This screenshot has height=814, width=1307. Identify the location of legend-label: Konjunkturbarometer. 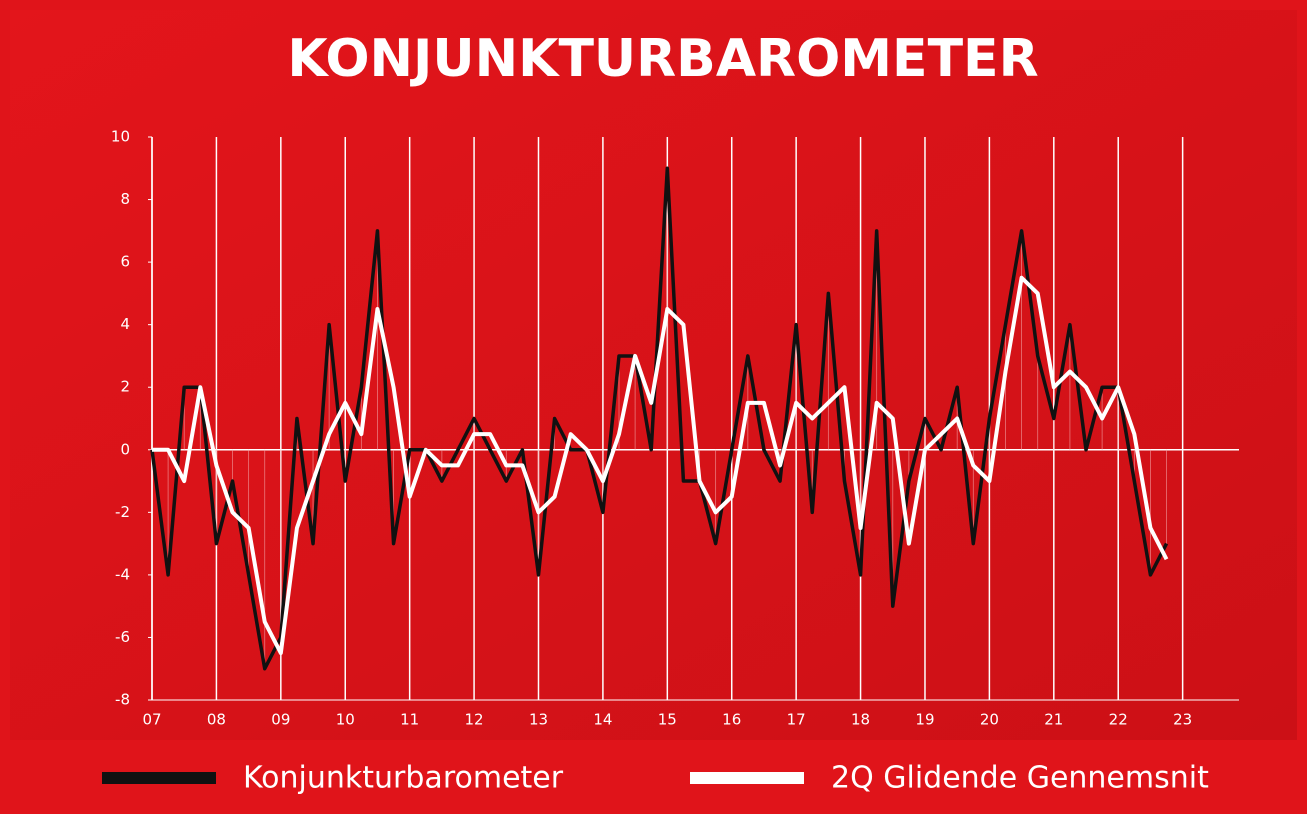
(403, 778).